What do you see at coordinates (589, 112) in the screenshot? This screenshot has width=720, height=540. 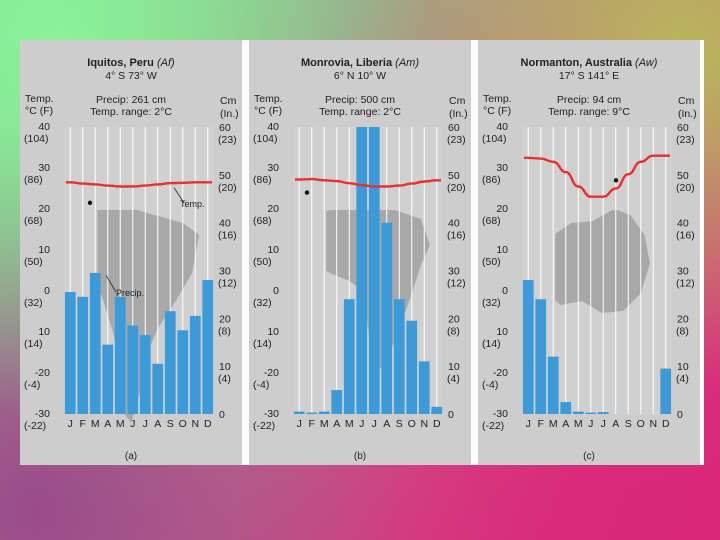 I see `temp-range: Temp. range: 9°C` at bounding box center [589, 112].